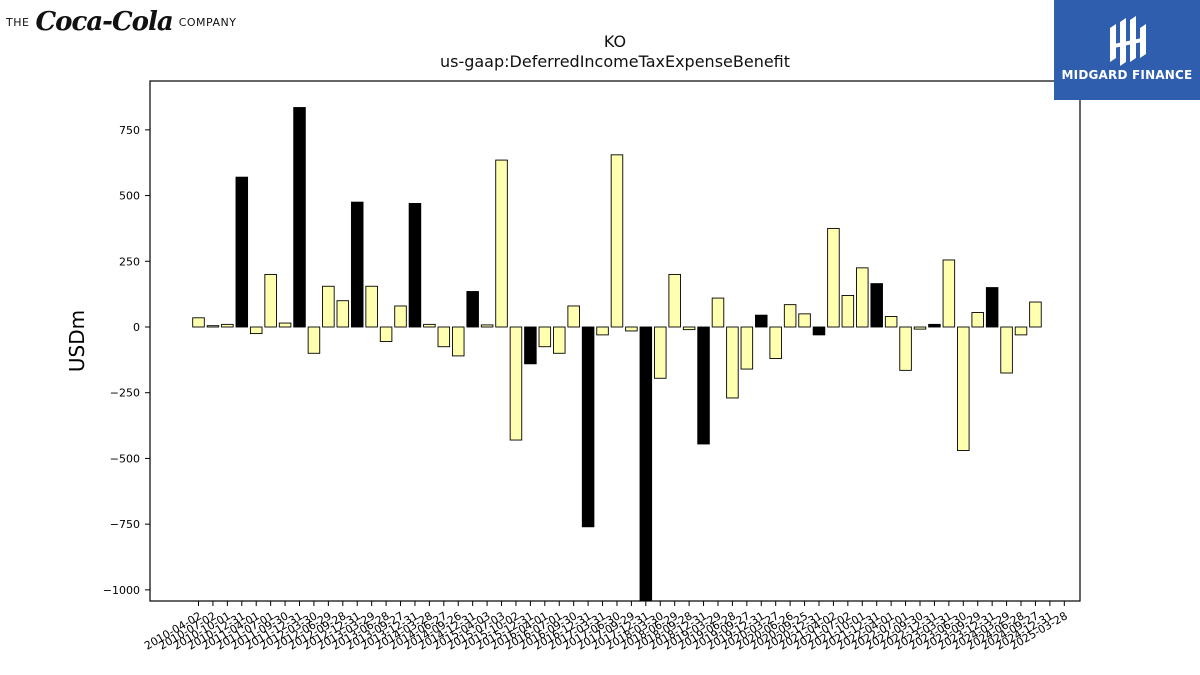 The width and height of the screenshot is (1200, 675). Describe the element at coordinates (18, 22) in the screenshot. I see `logo-the-text: THE` at that location.